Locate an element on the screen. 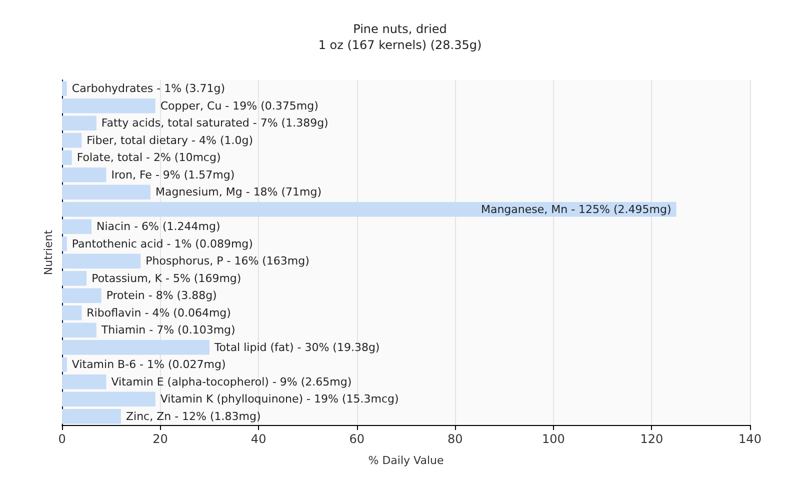  y-axis-title: Nutrient is located at coordinates (48, 252).